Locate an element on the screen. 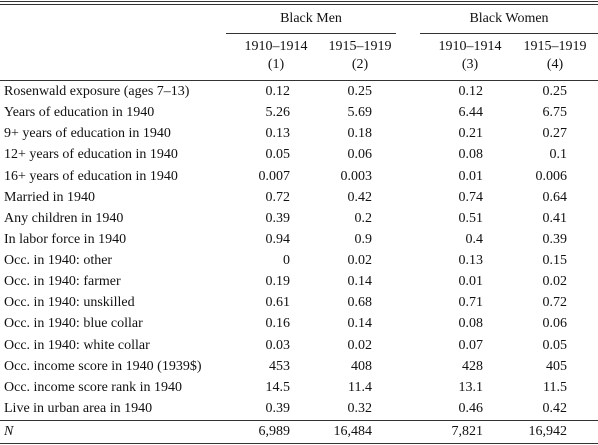 Image resolution: width=598 pixels, height=445 pixels. cell: 0.16 is located at coordinates (278, 324).